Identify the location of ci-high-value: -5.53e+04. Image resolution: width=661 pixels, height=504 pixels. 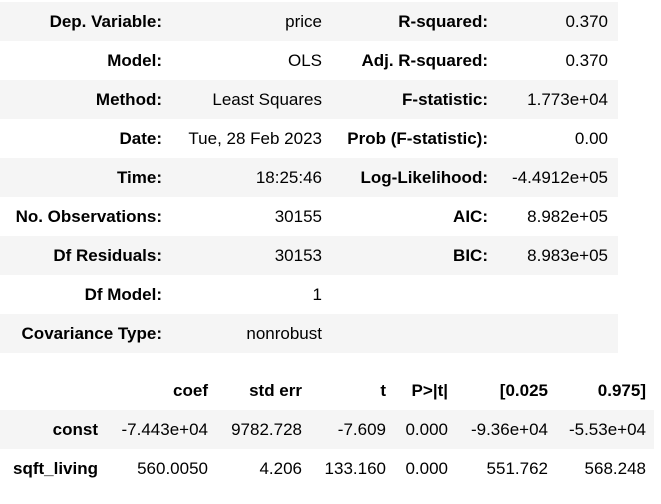
(605, 429).